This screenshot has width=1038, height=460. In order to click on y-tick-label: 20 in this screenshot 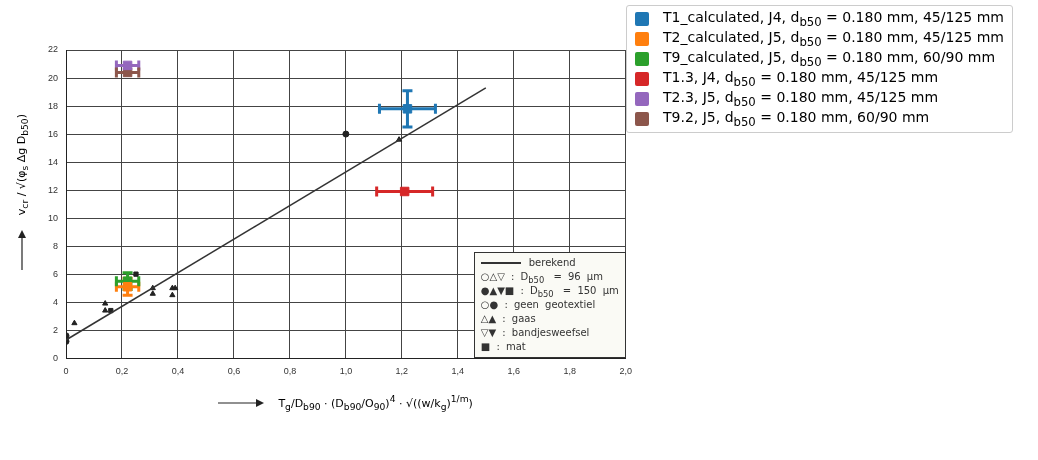, I will do `click(53, 77)`.